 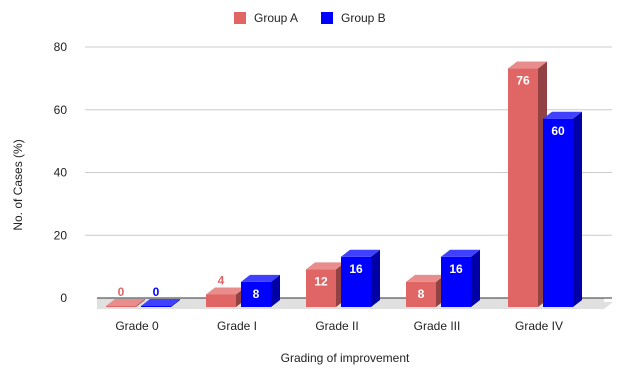 I want to click on bar-top-group-b-grade-ii, so click(x=360, y=253).